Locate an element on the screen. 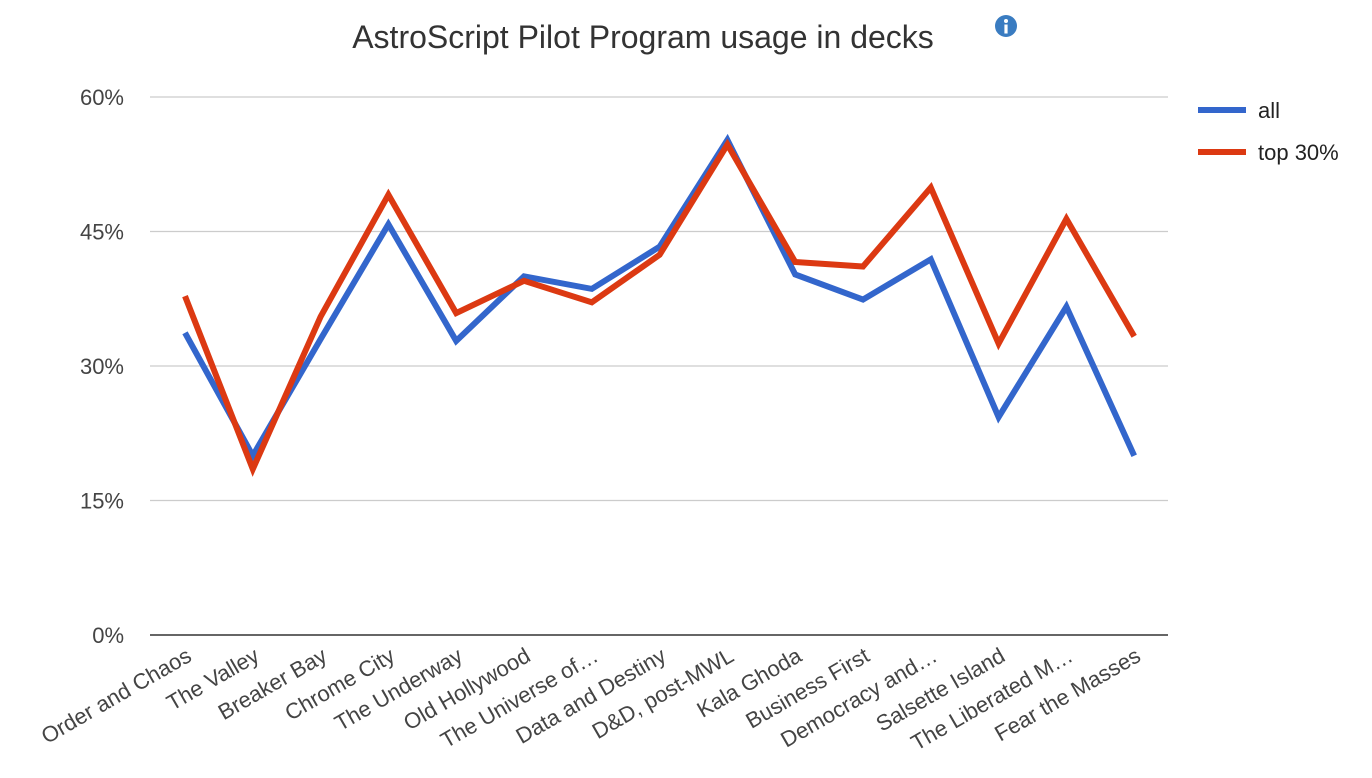 This screenshot has width=1372, height=778. y-tick-label: 15% is located at coordinates (102, 501).